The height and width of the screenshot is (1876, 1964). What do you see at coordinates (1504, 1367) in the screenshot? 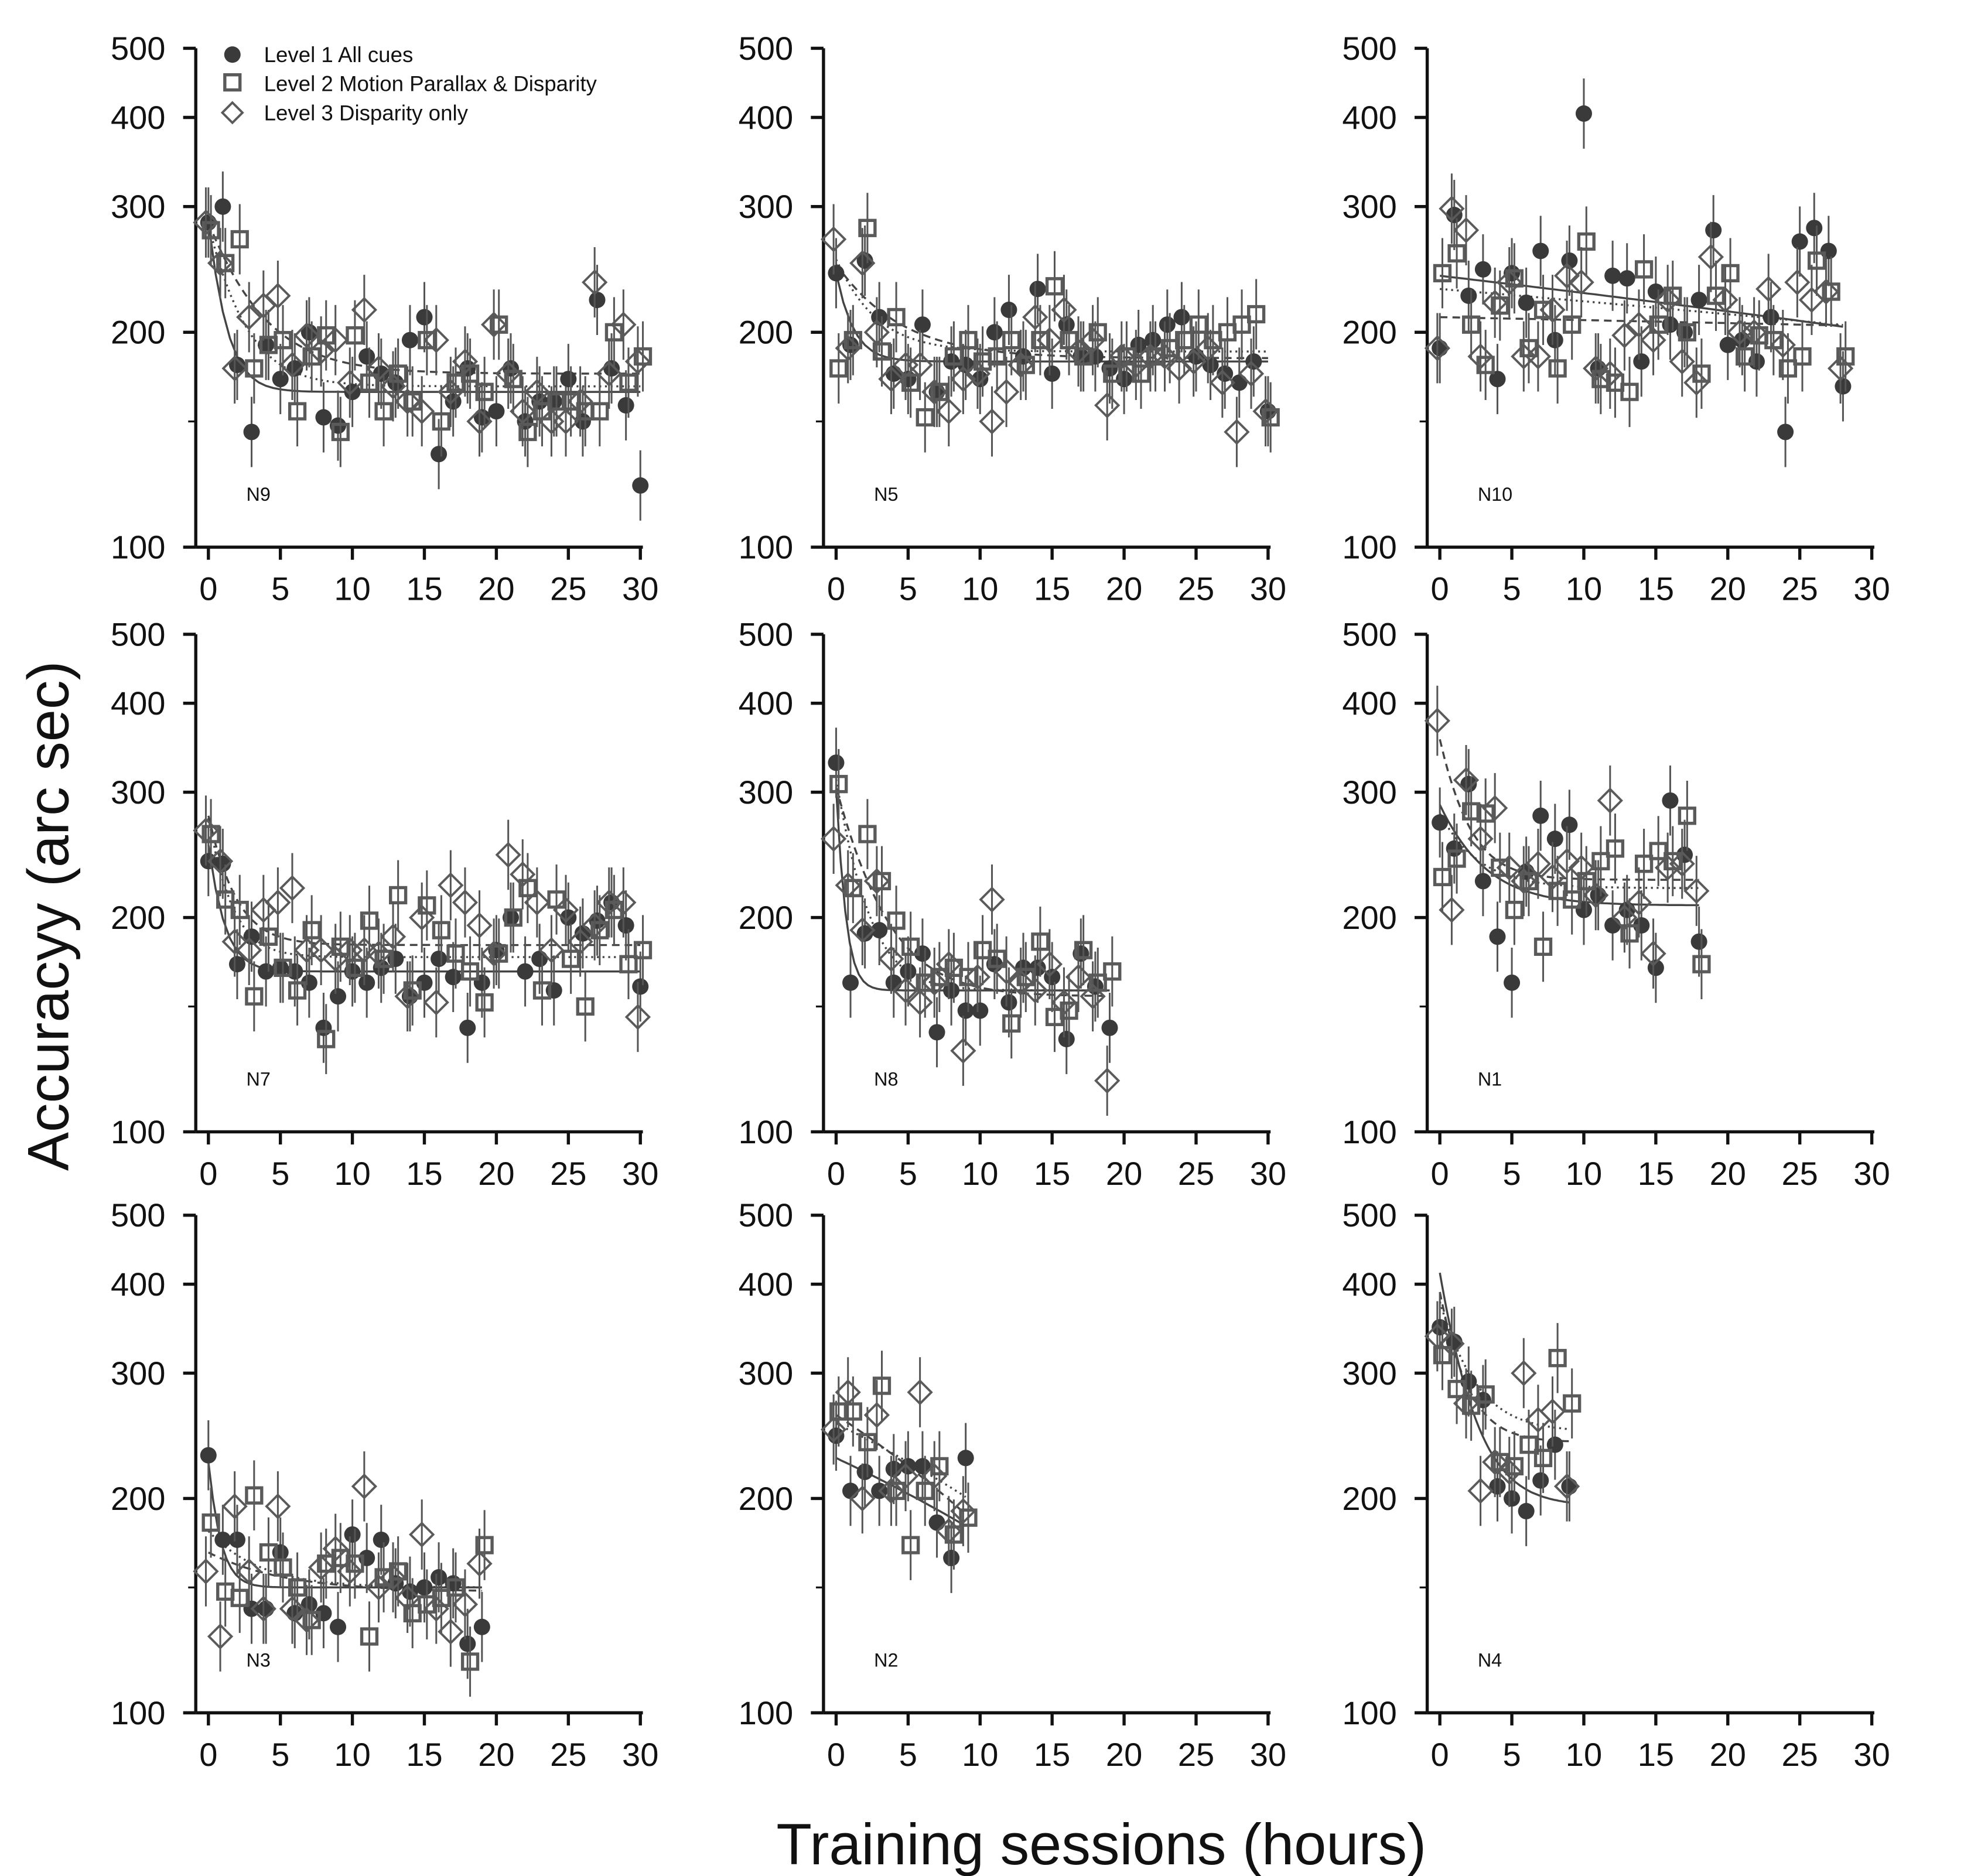
I see `fit-curve-dashed` at bounding box center [1504, 1367].